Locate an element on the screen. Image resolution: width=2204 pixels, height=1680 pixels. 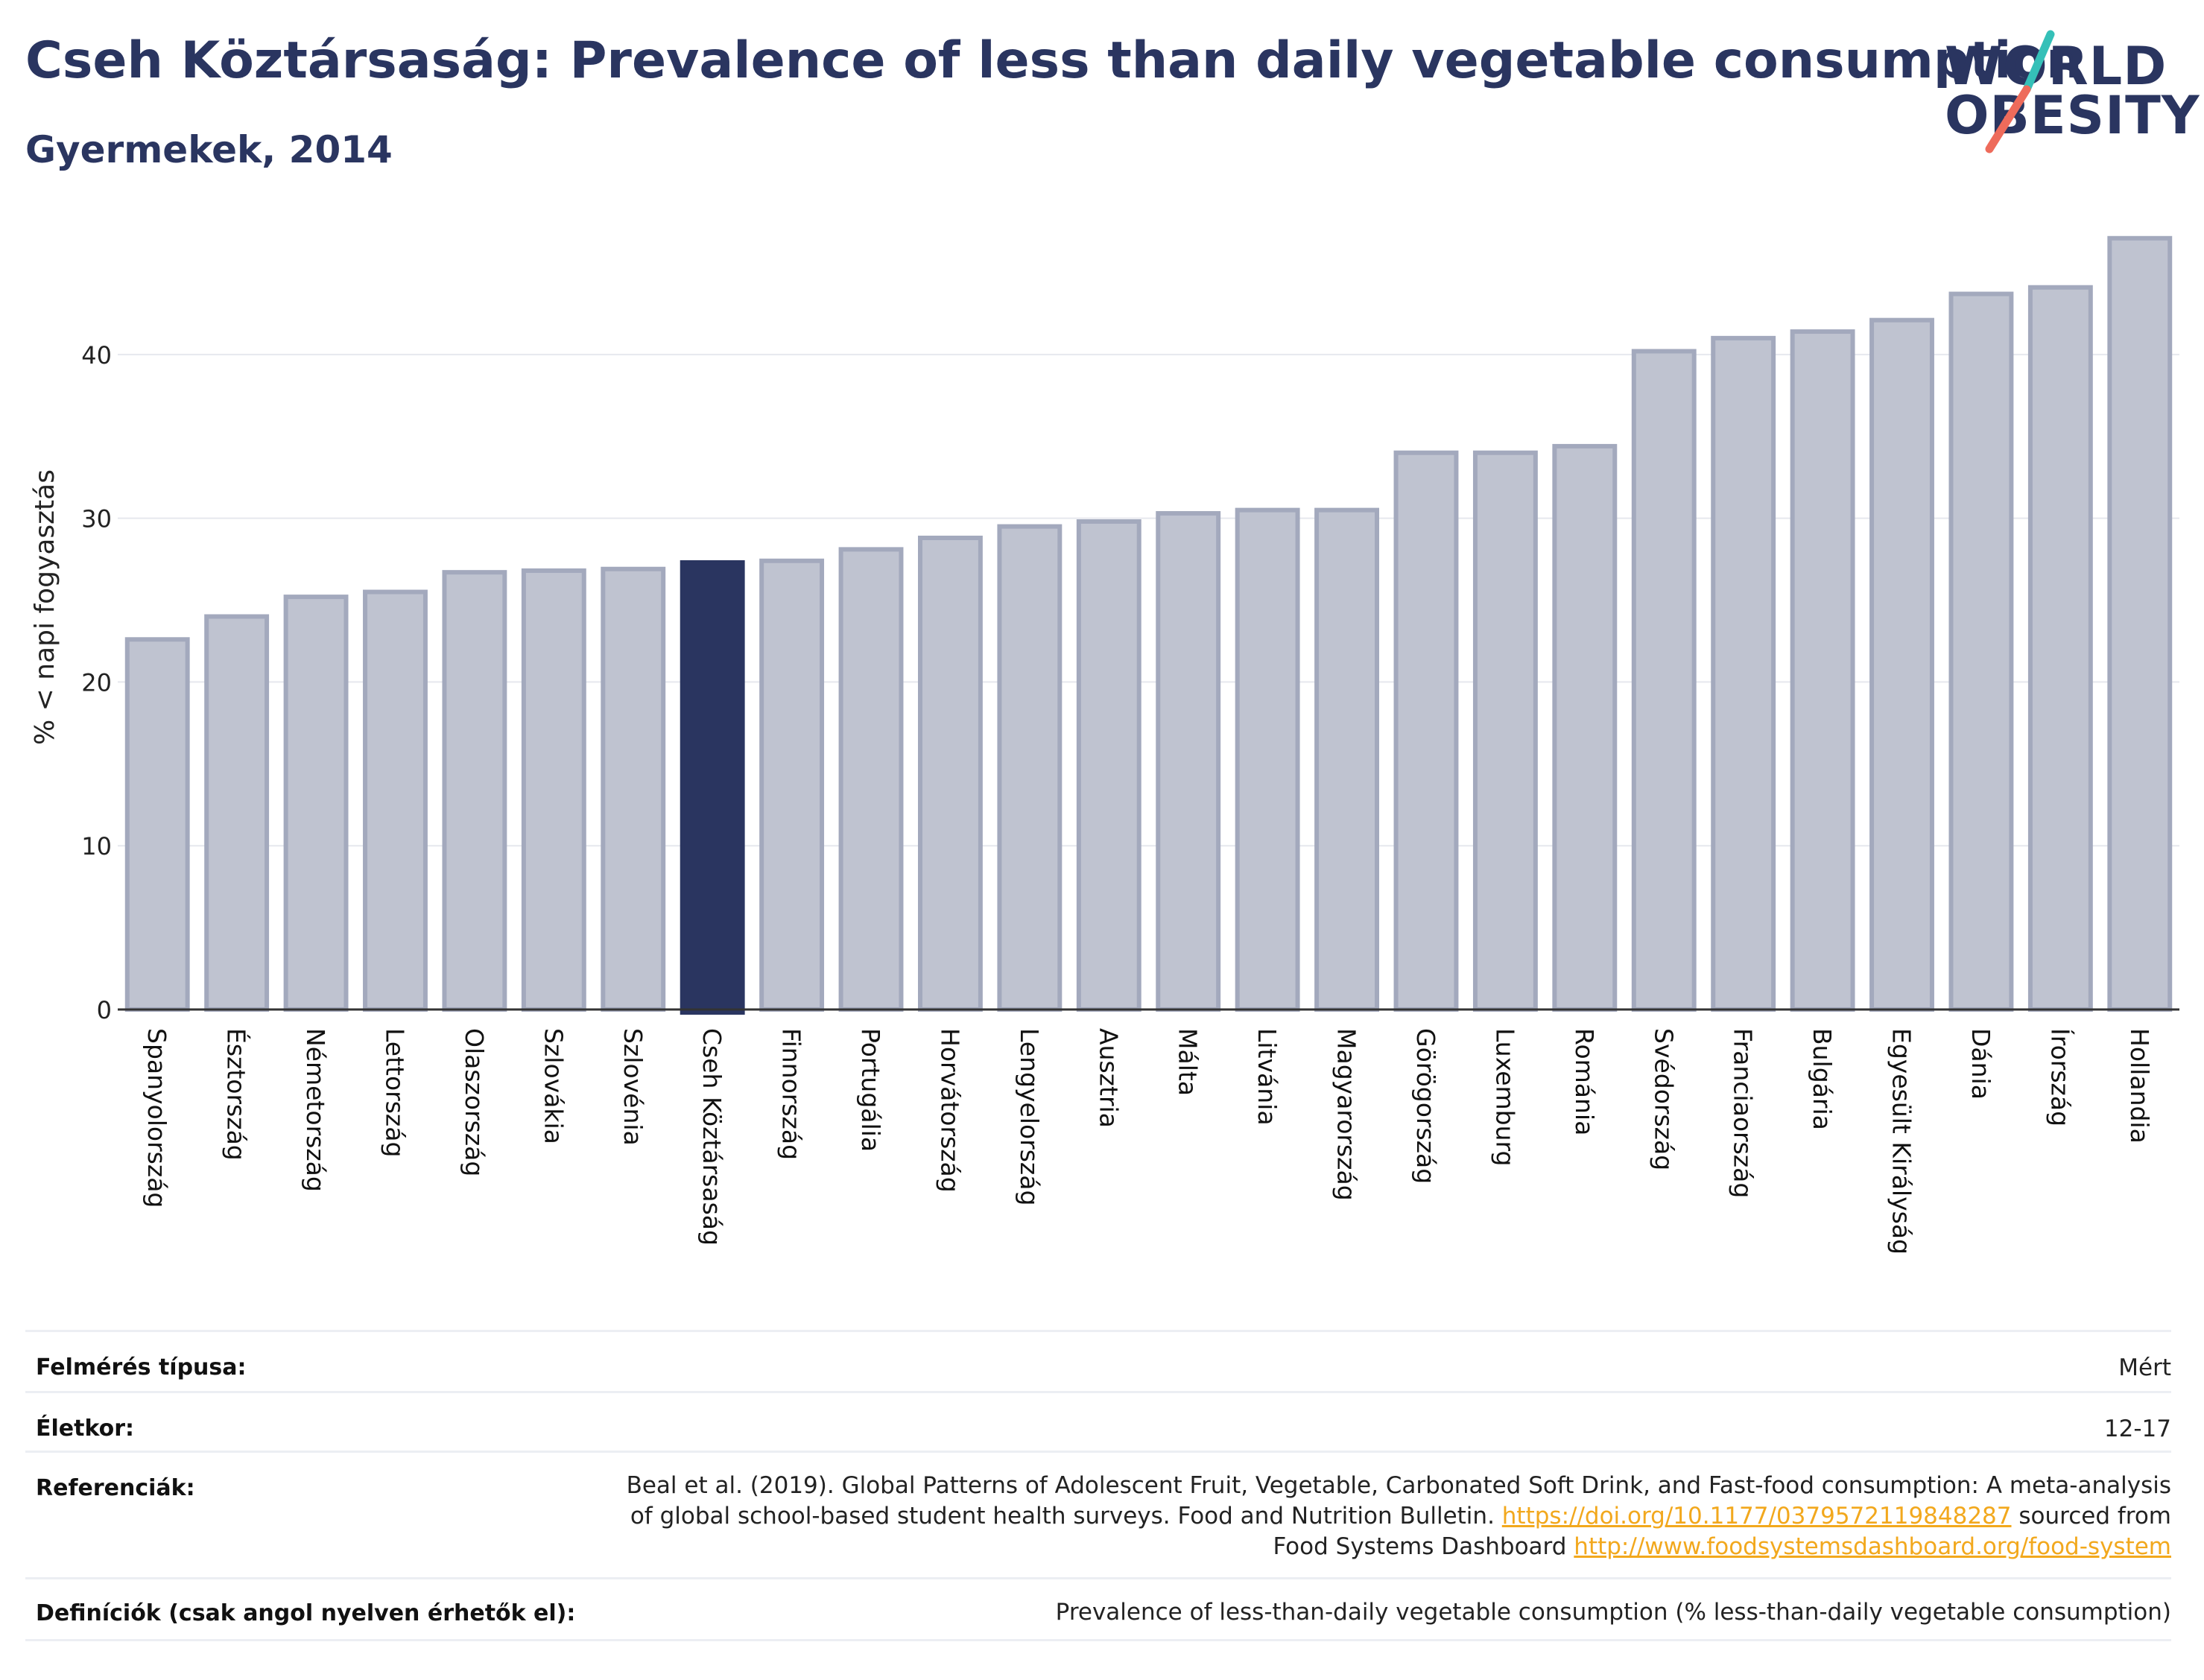
x-tick-label: Dánia is located at coordinates (1980, 1064).